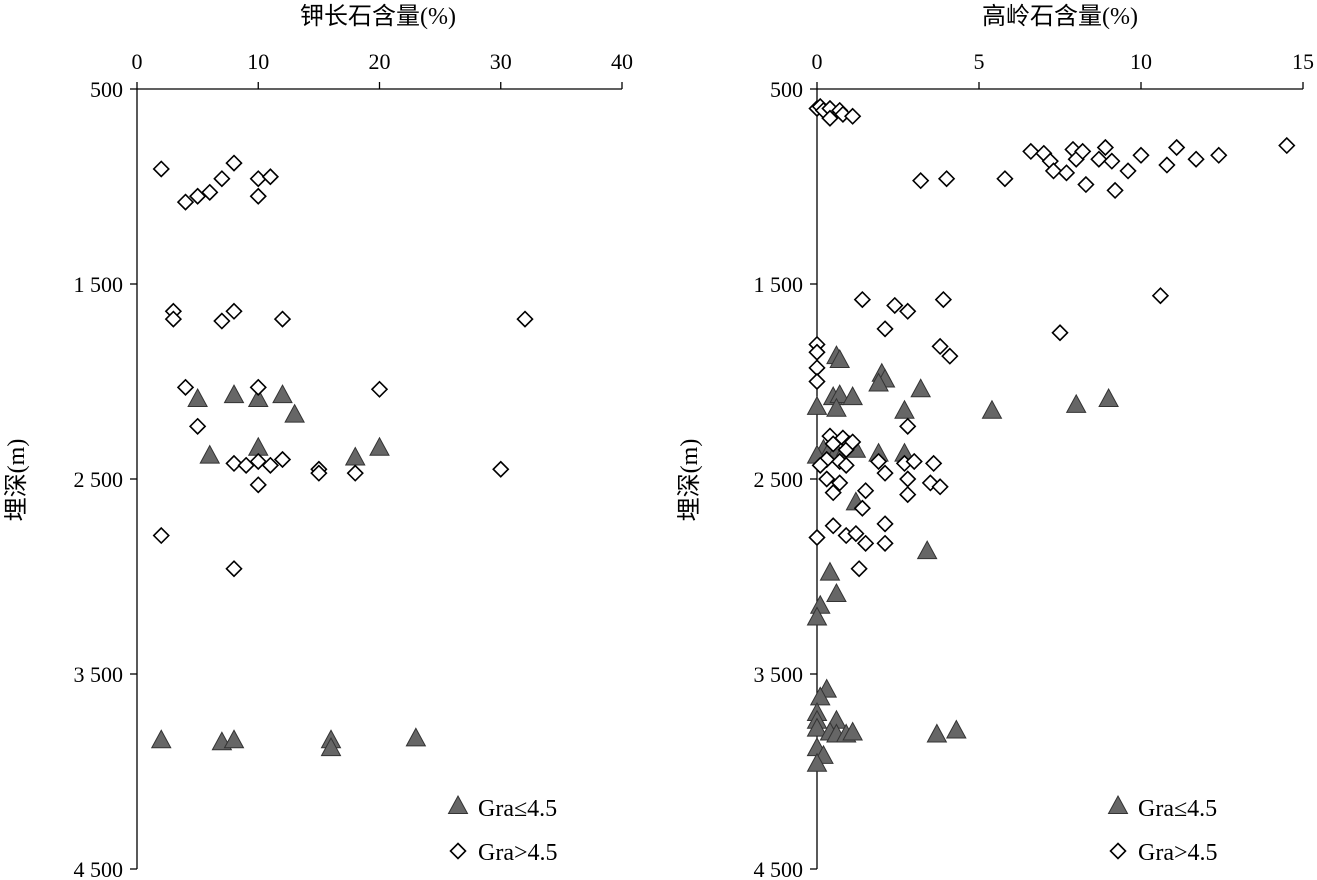 The width and height of the screenshot is (1317, 880). I want to click on legend-triangle-marker, so click(458, 804).